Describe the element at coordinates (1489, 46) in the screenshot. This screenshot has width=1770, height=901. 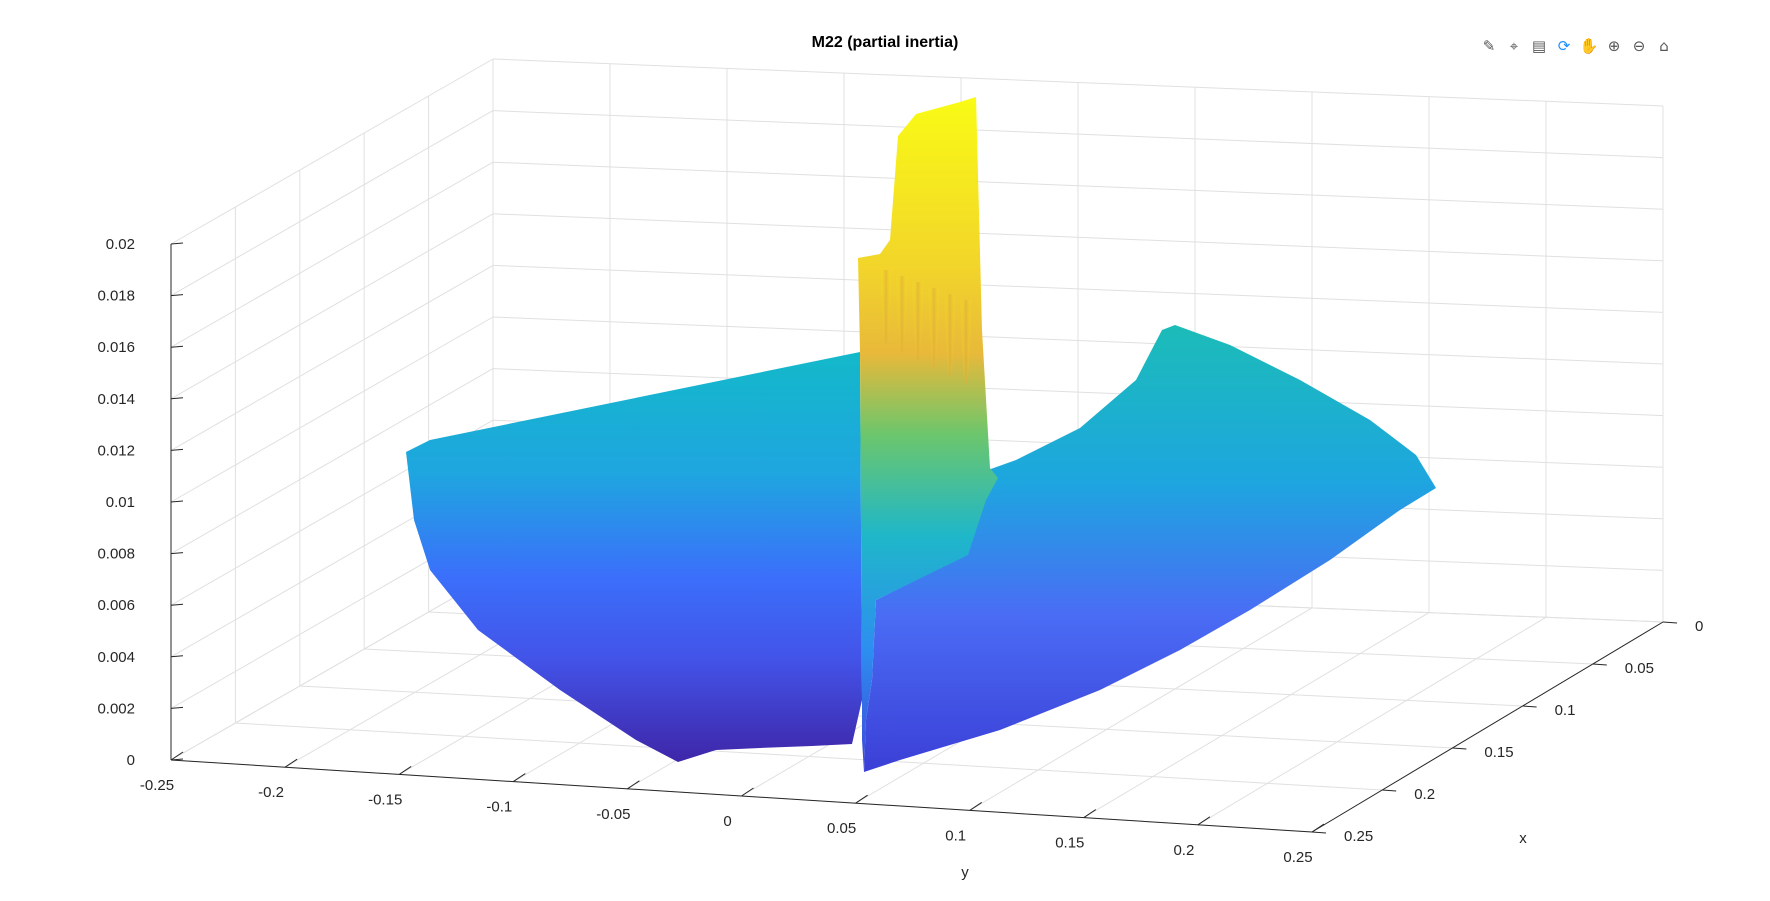
I see `brush-icon: ✎` at that location.